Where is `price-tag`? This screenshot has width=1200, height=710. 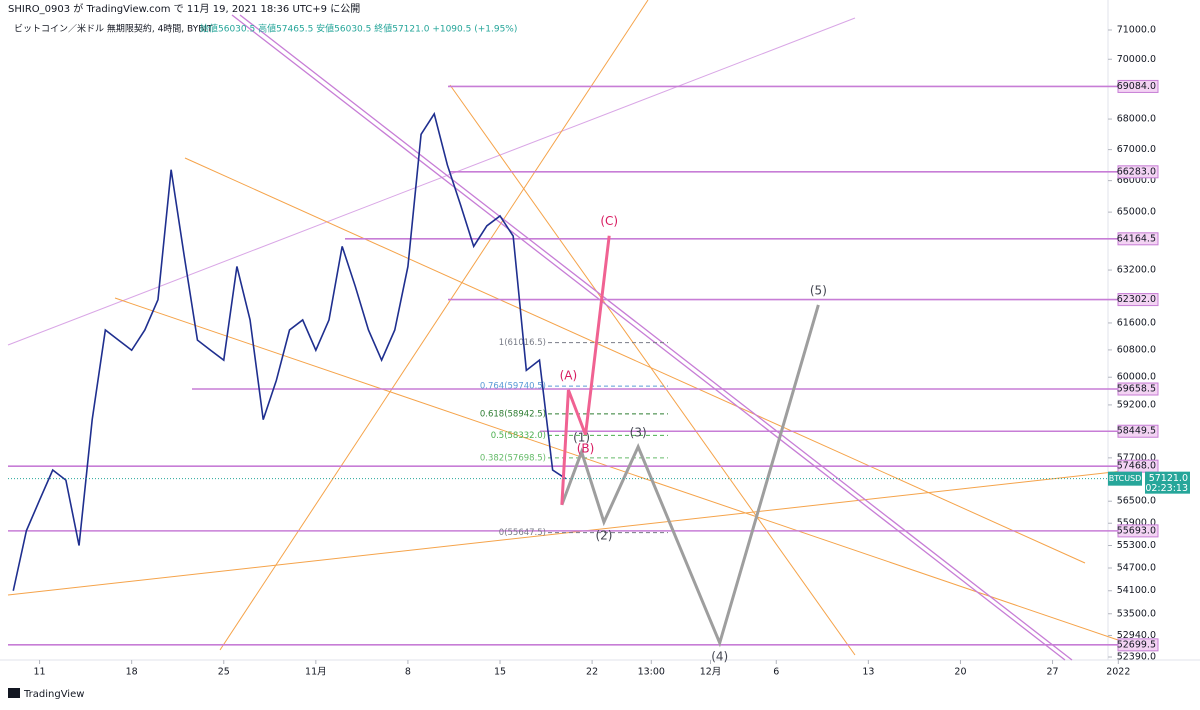
price-tag is located at coordinates (1167, 482).